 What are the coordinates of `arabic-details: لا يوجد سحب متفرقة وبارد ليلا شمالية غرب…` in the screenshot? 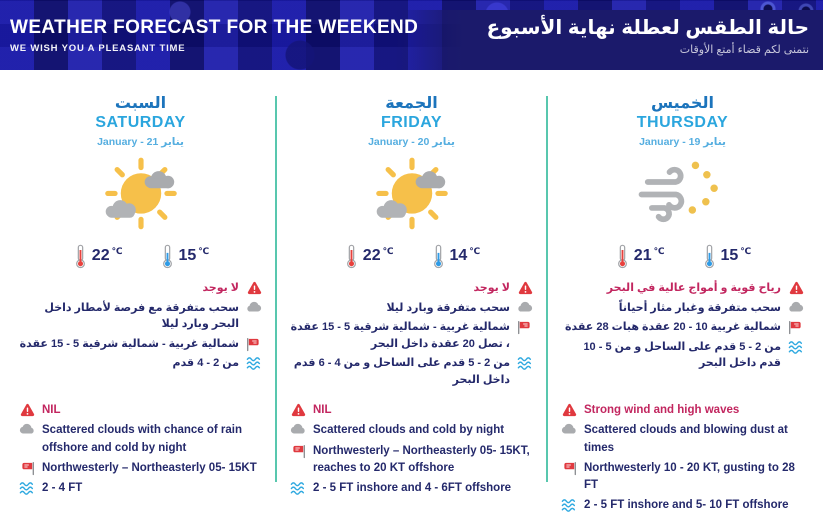 It's located at (411, 337).